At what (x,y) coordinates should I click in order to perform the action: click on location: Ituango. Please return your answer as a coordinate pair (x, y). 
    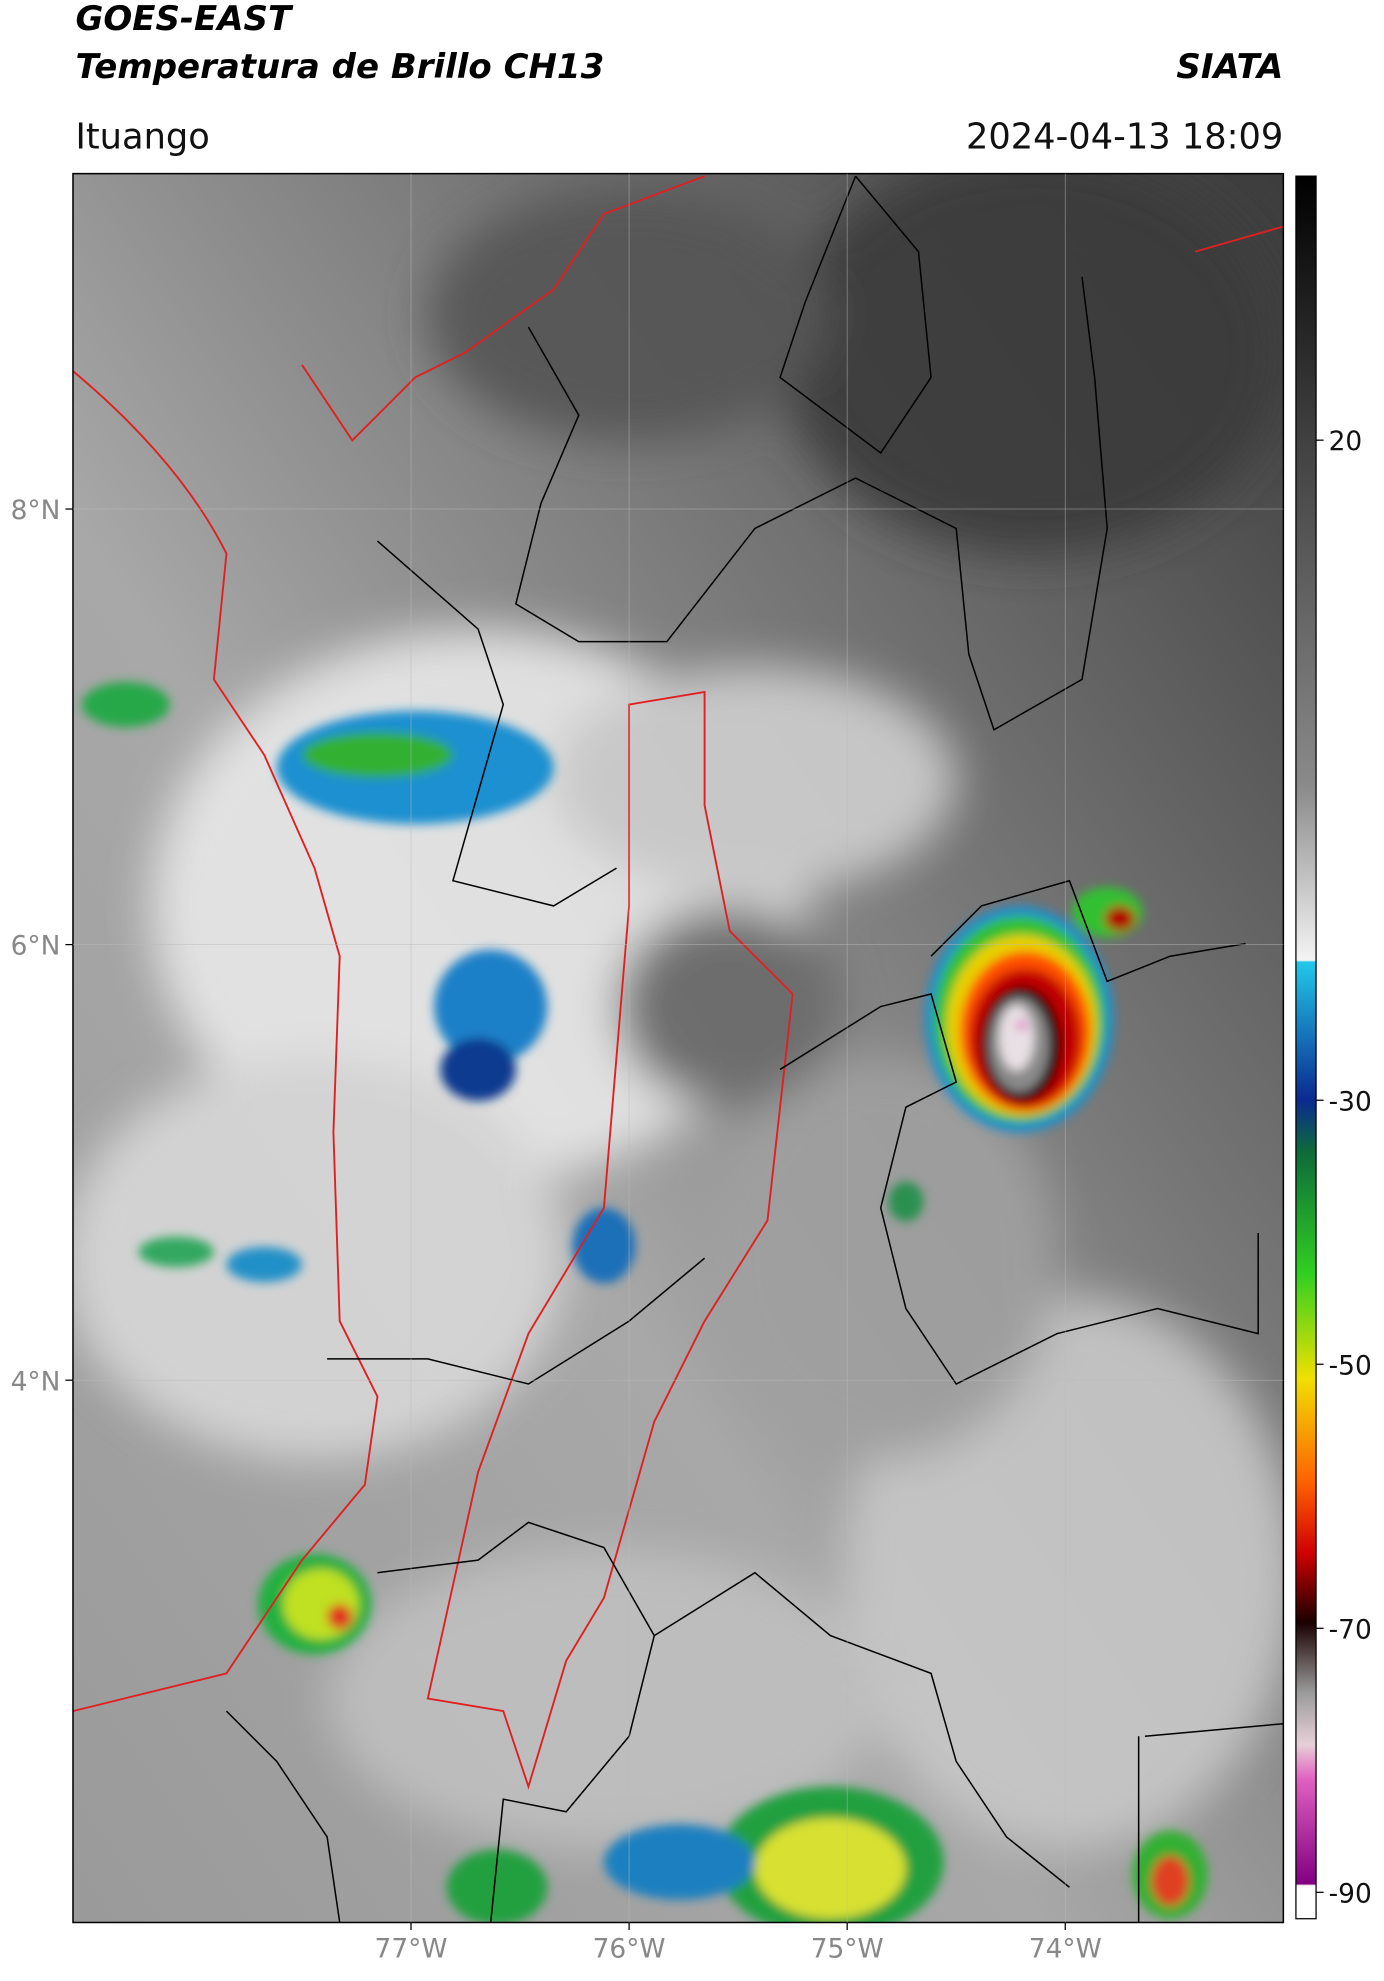
    Looking at the image, I should click on (142, 136).